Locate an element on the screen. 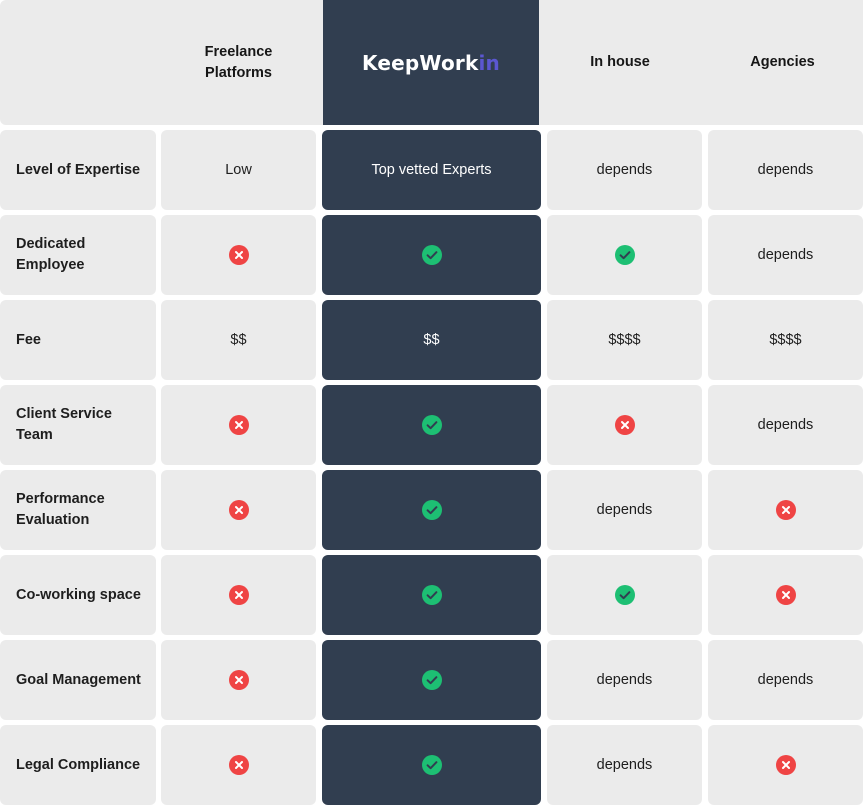 The width and height of the screenshot is (863, 805). cell-goal-management-keepworkin is located at coordinates (431, 680).